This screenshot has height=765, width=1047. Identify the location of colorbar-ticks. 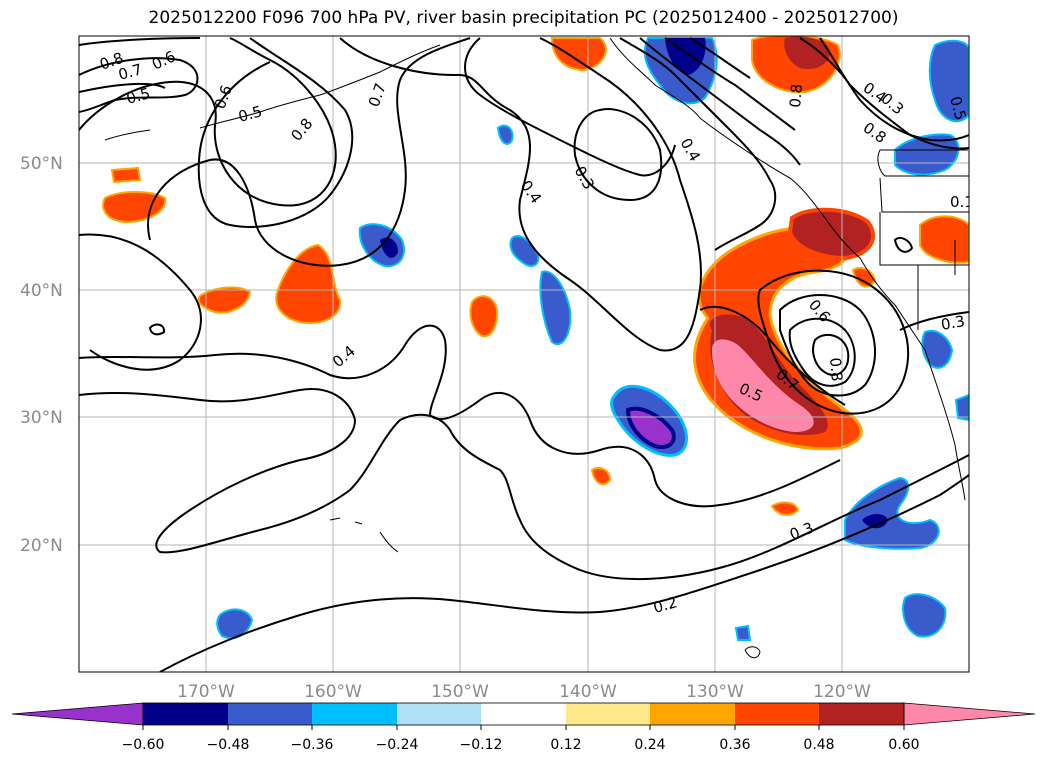
(523, 727).